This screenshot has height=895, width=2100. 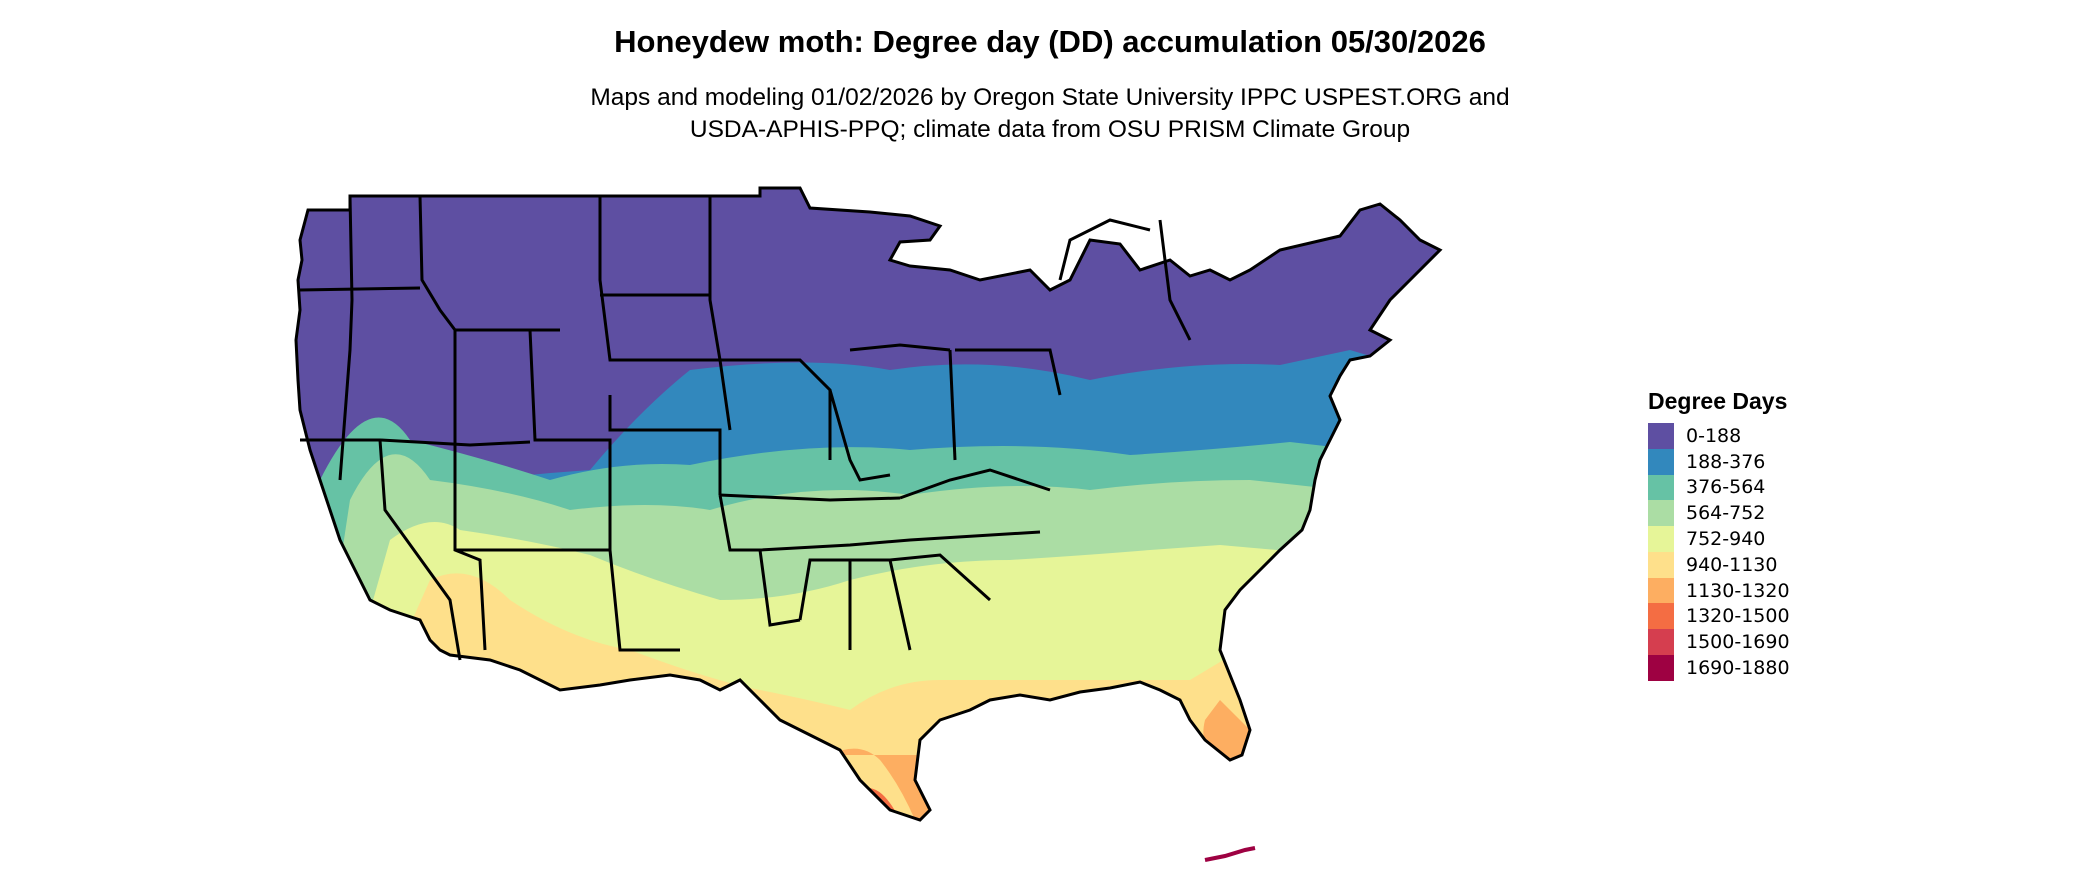 What do you see at coordinates (360, 289) in the screenshot?
I see `border-wa-or` at bounding box center [360, 289].